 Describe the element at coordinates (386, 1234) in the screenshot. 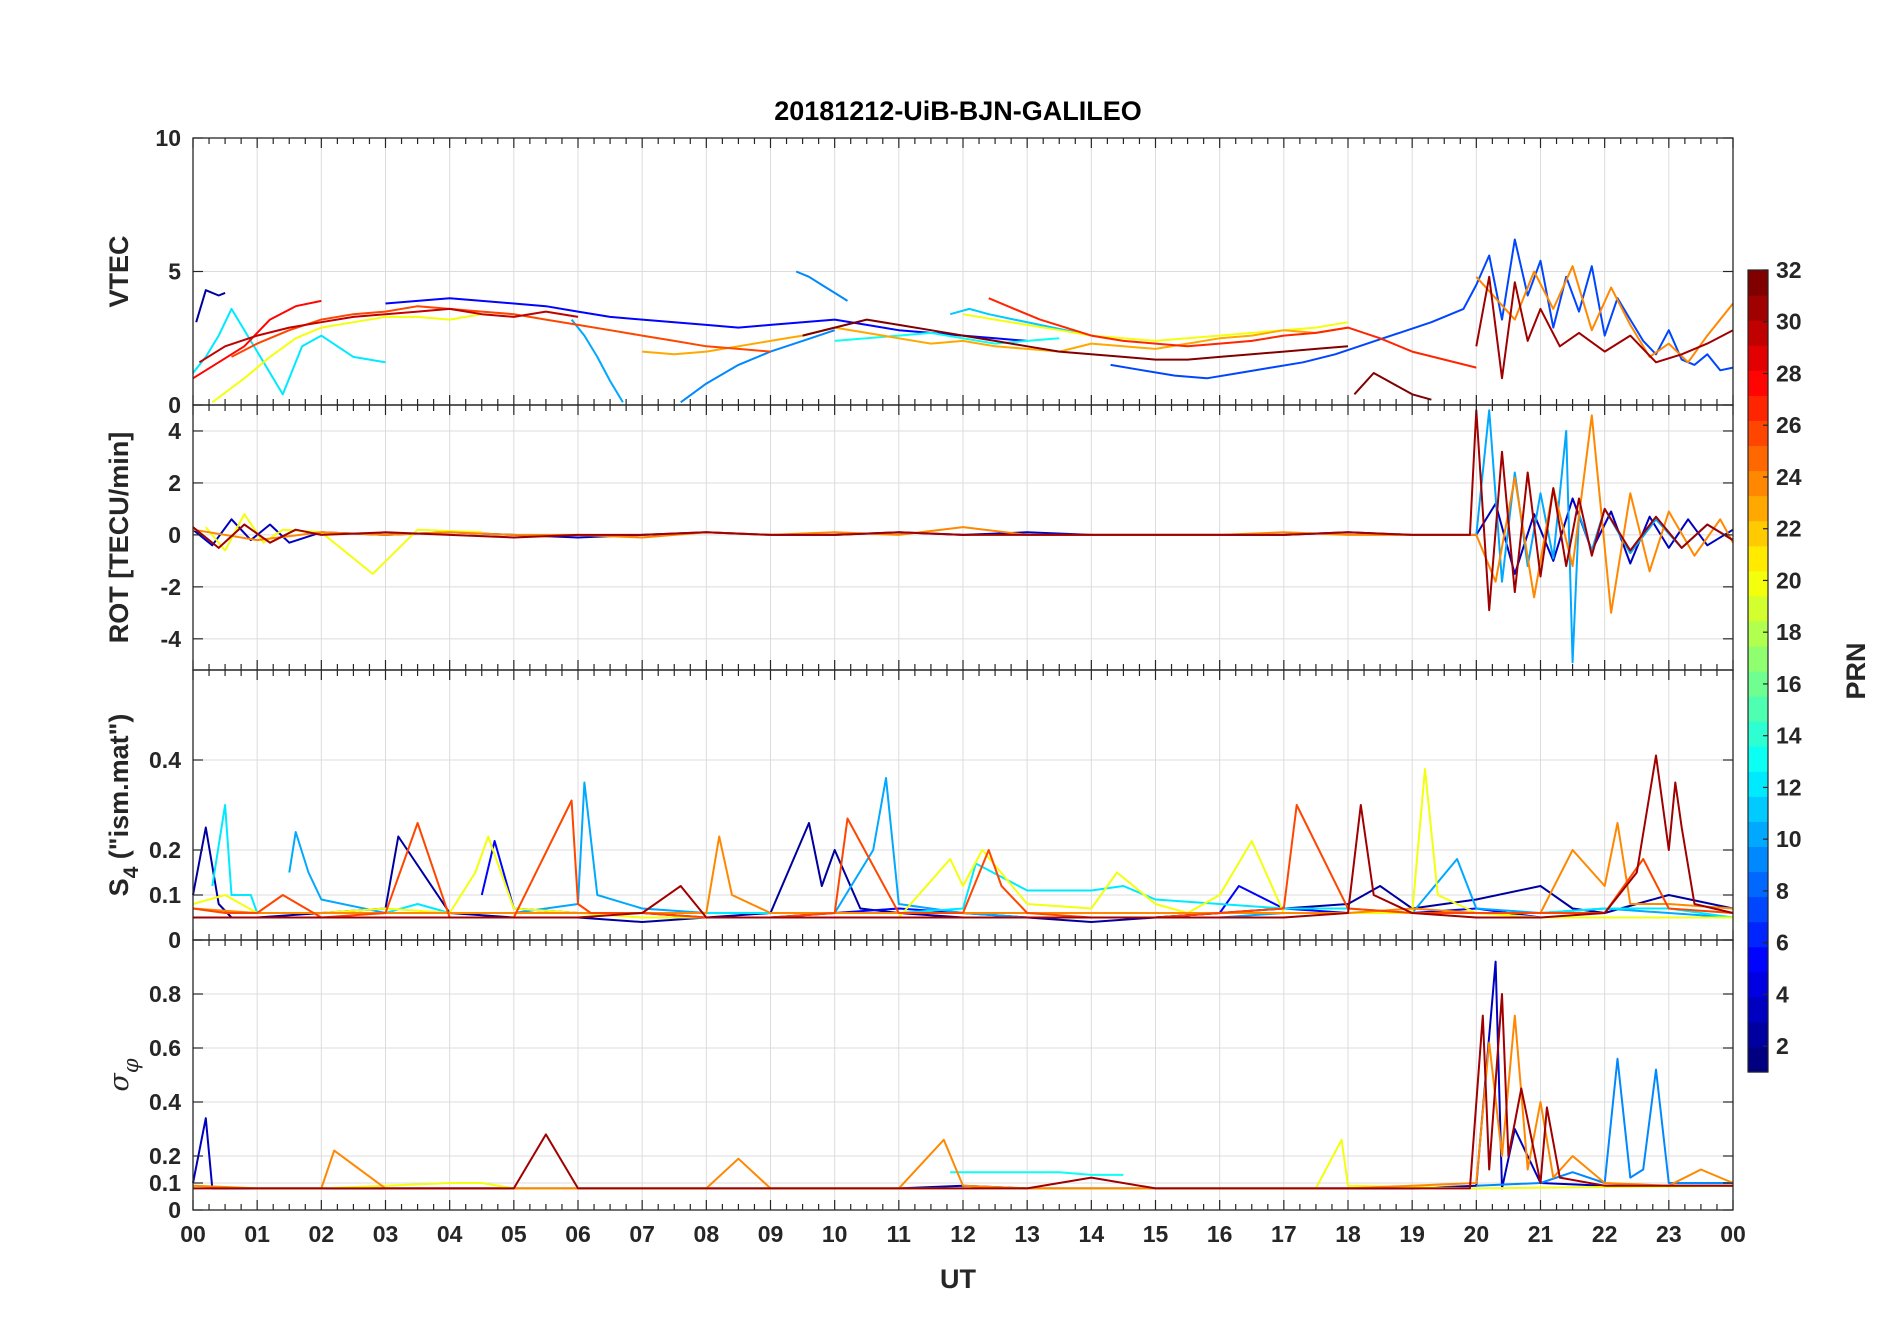

I see `x-tick-label: 03` at that location.